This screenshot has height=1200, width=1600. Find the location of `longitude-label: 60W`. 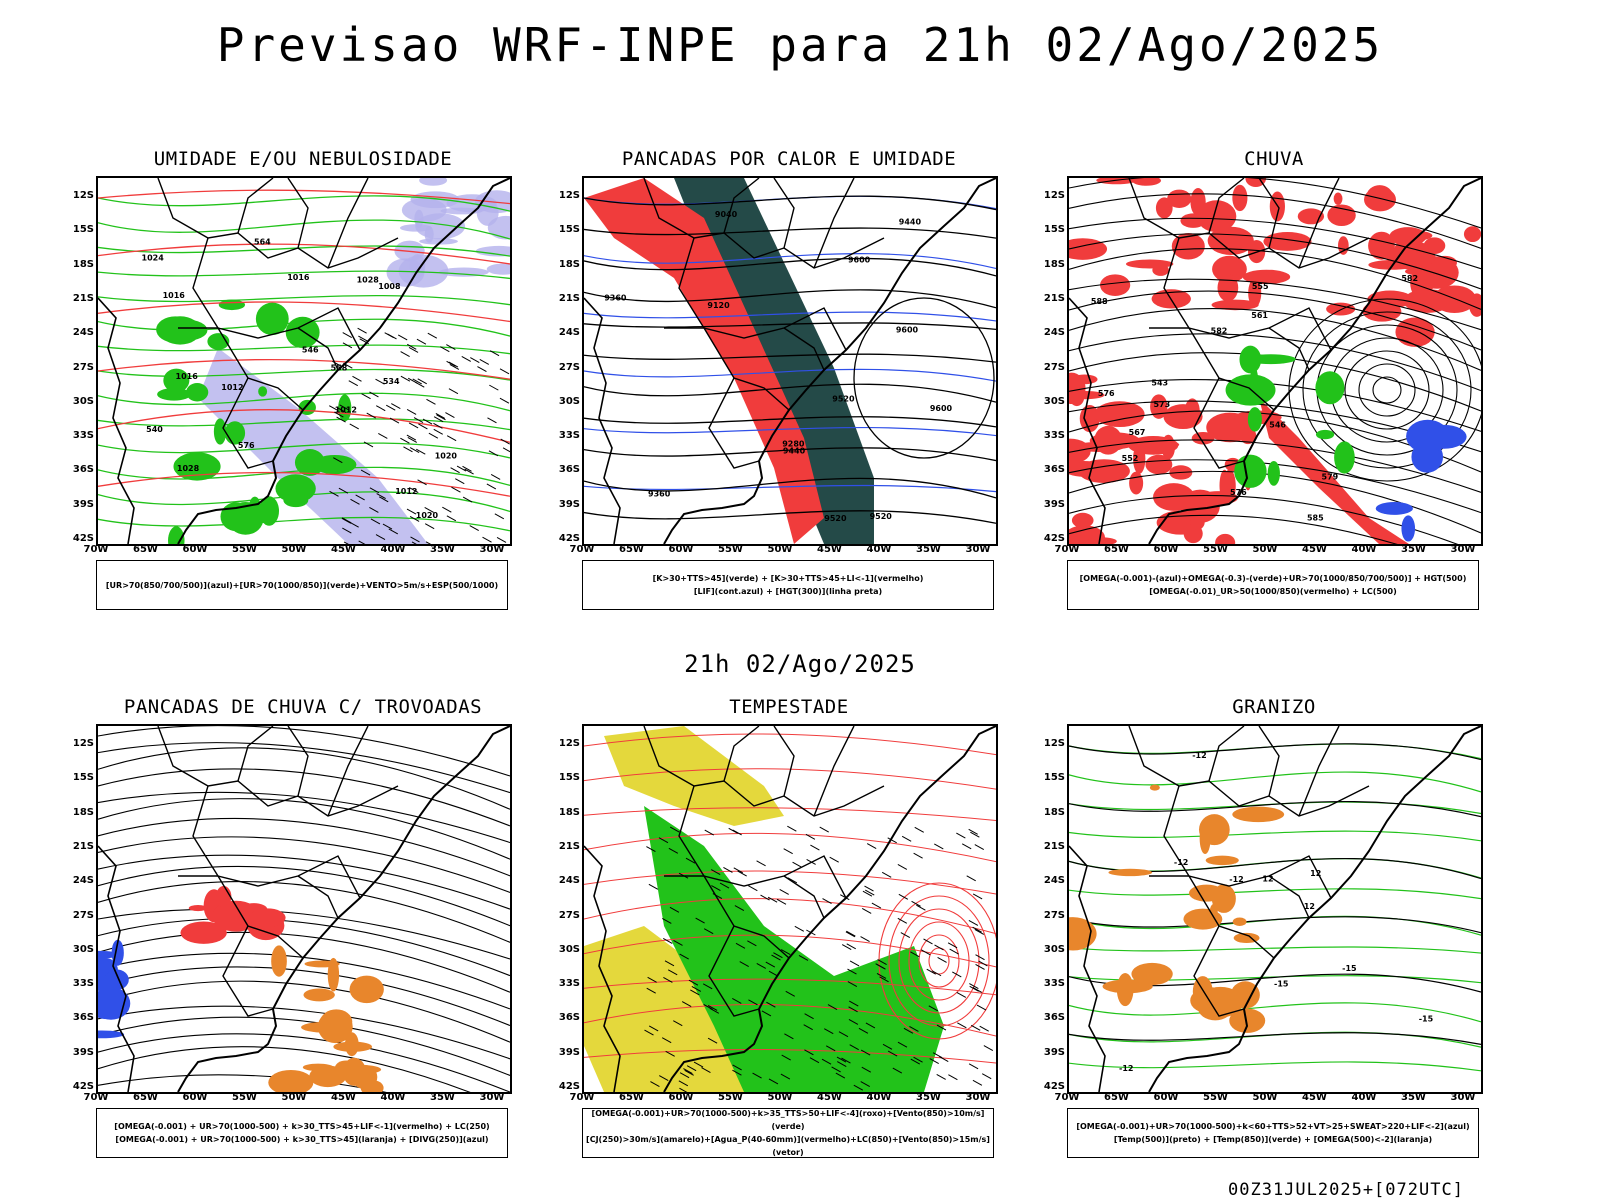

longitude-label: 60W is located at coordinates (195, 549).